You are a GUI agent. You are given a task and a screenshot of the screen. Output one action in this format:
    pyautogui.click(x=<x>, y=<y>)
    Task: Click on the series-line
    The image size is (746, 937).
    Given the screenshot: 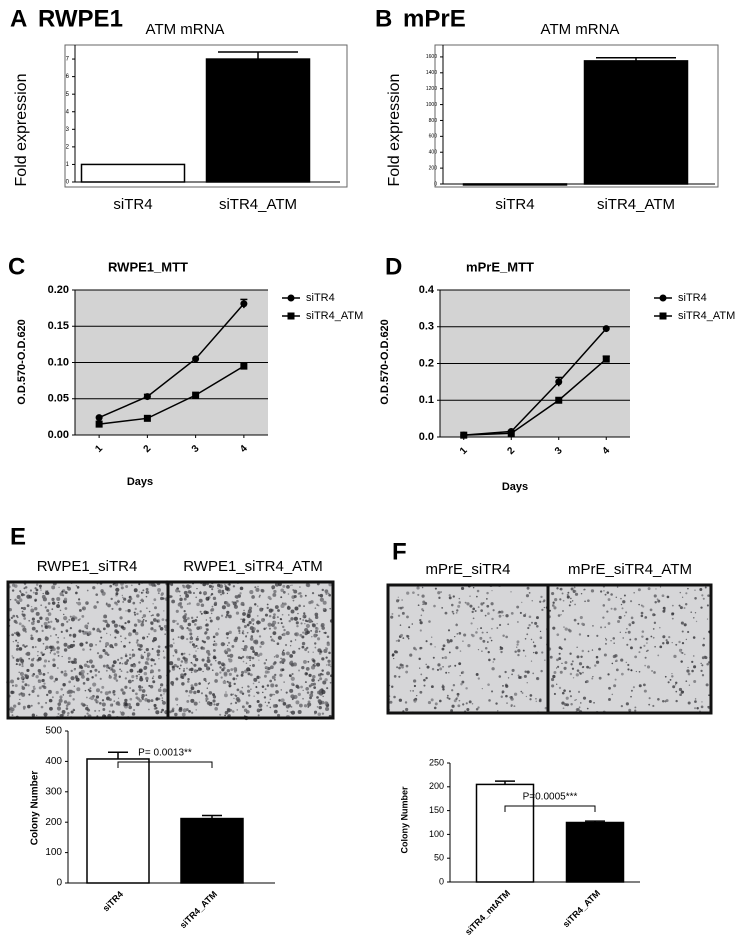 What is the action you would take?
    pyautogui.click(x=172, y=395)
    